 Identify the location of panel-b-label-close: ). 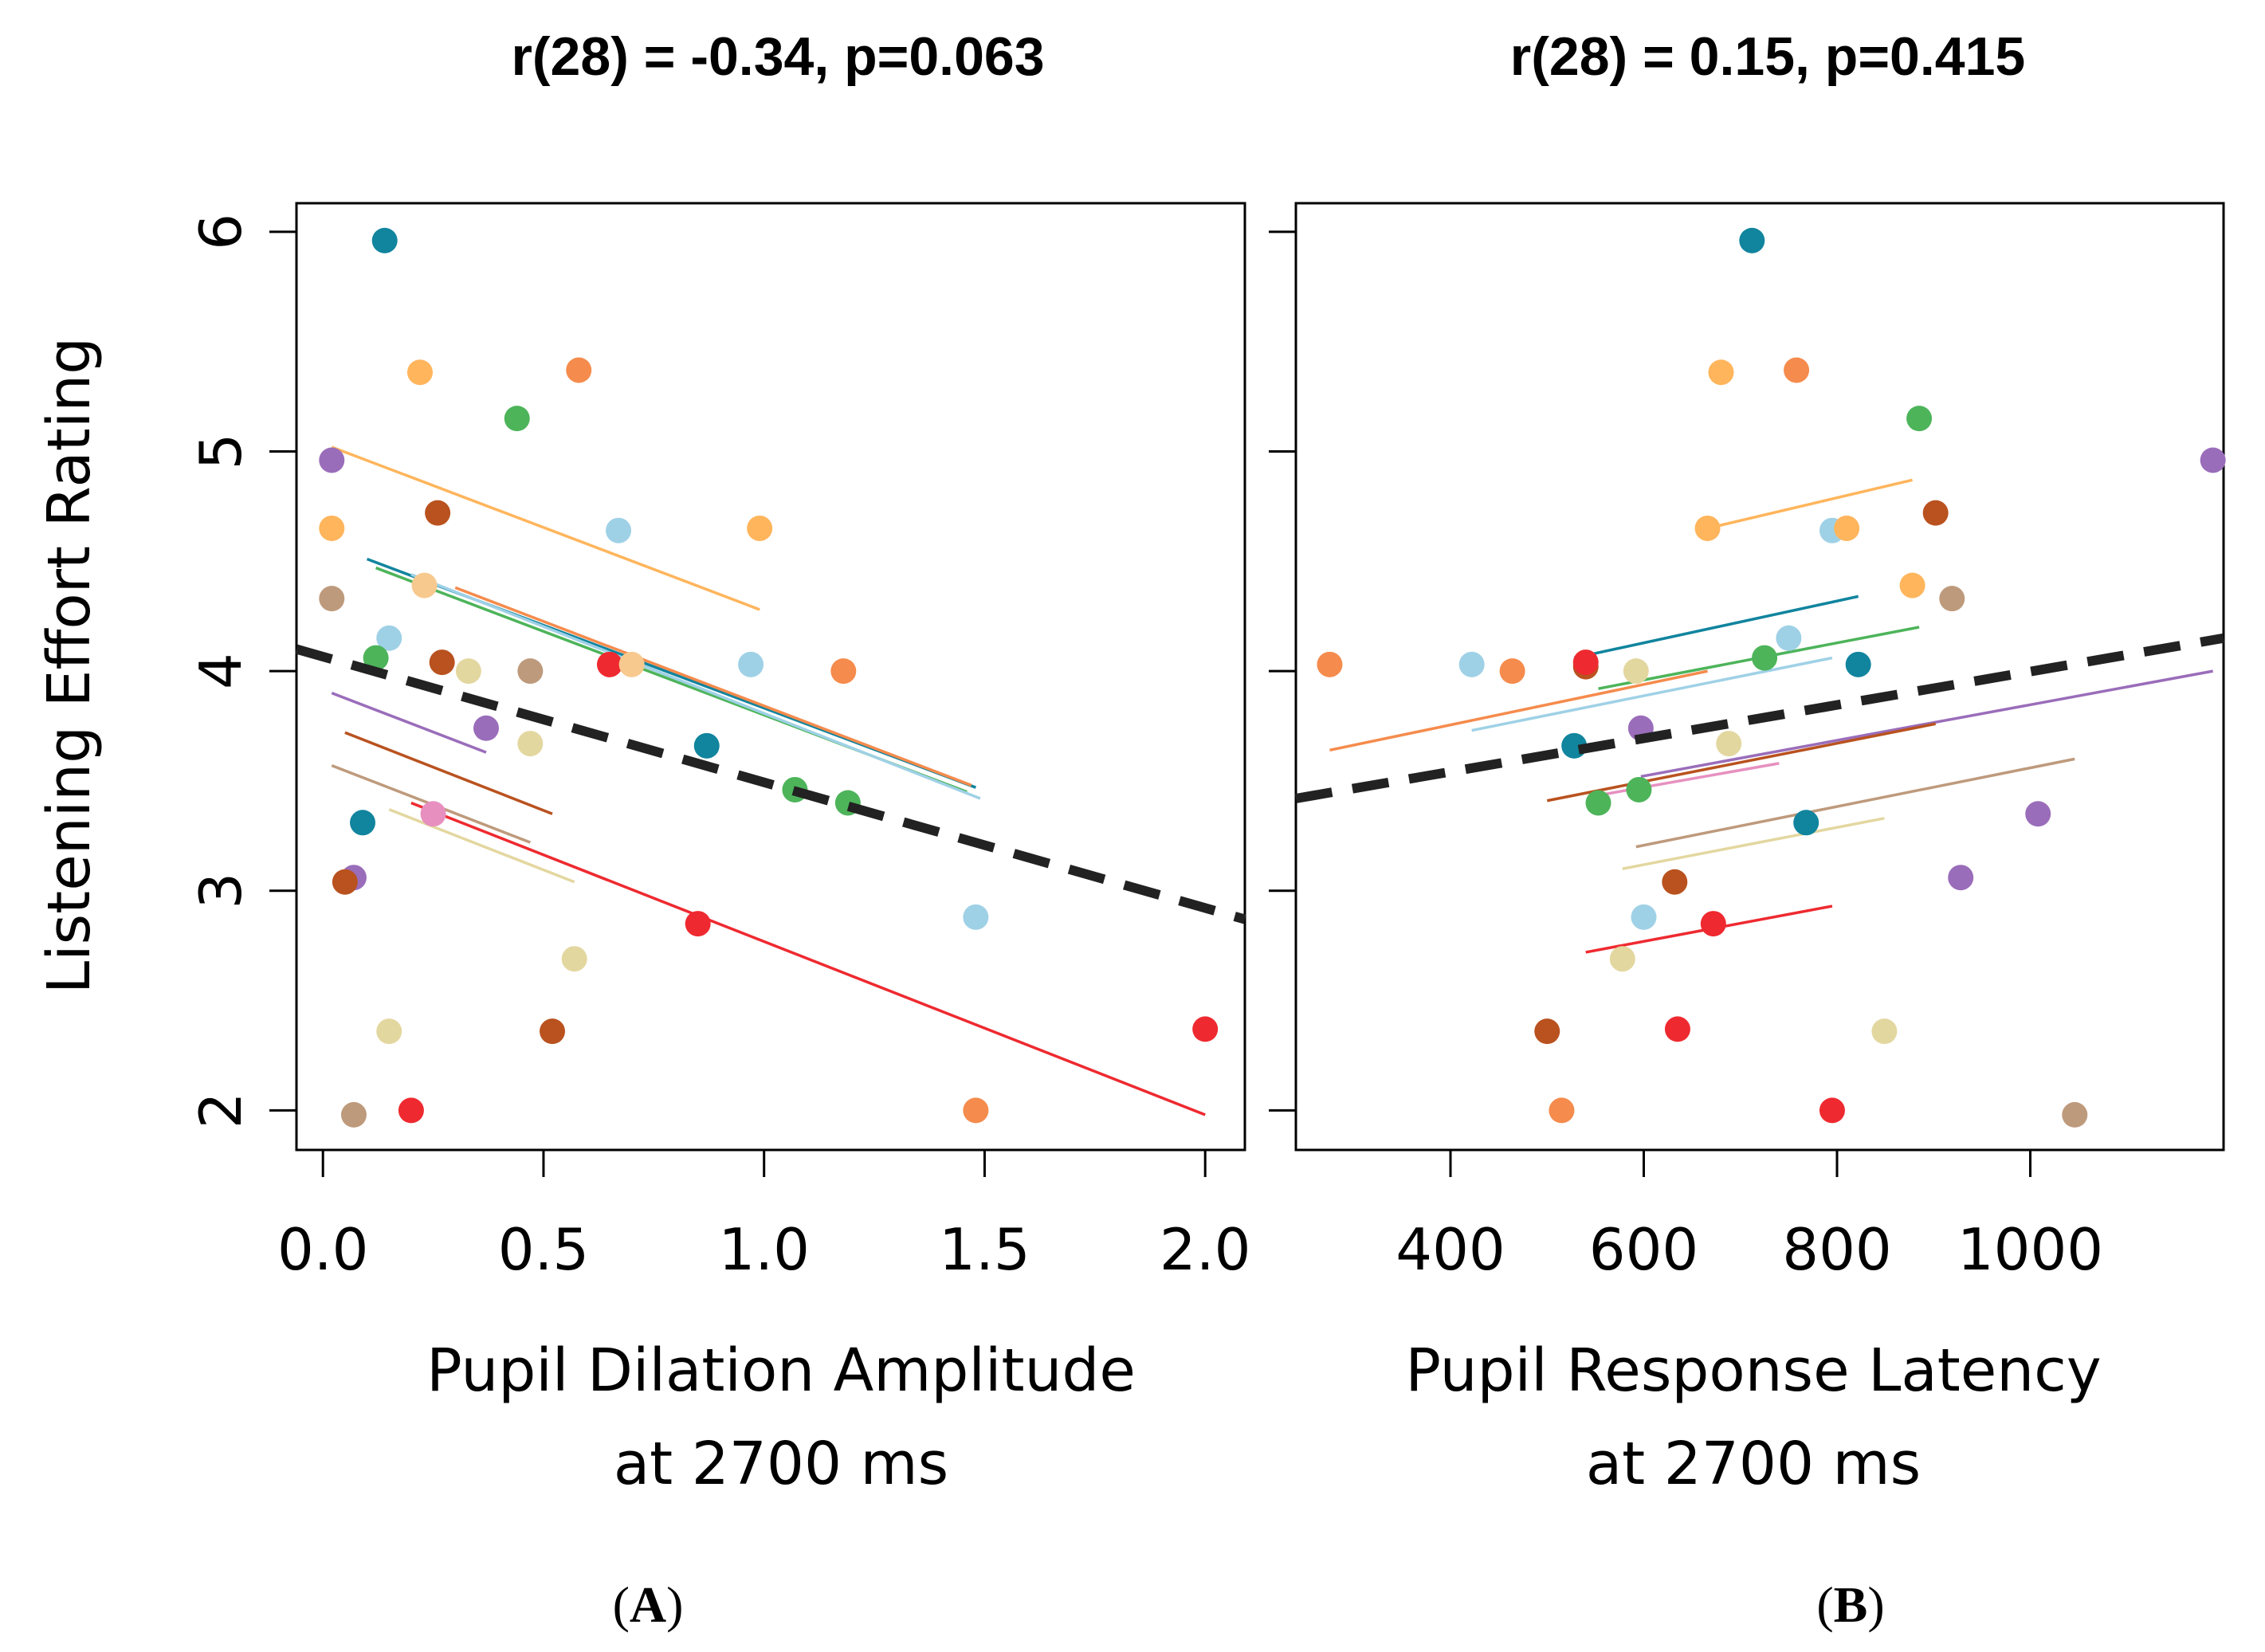
(1875, 1604).